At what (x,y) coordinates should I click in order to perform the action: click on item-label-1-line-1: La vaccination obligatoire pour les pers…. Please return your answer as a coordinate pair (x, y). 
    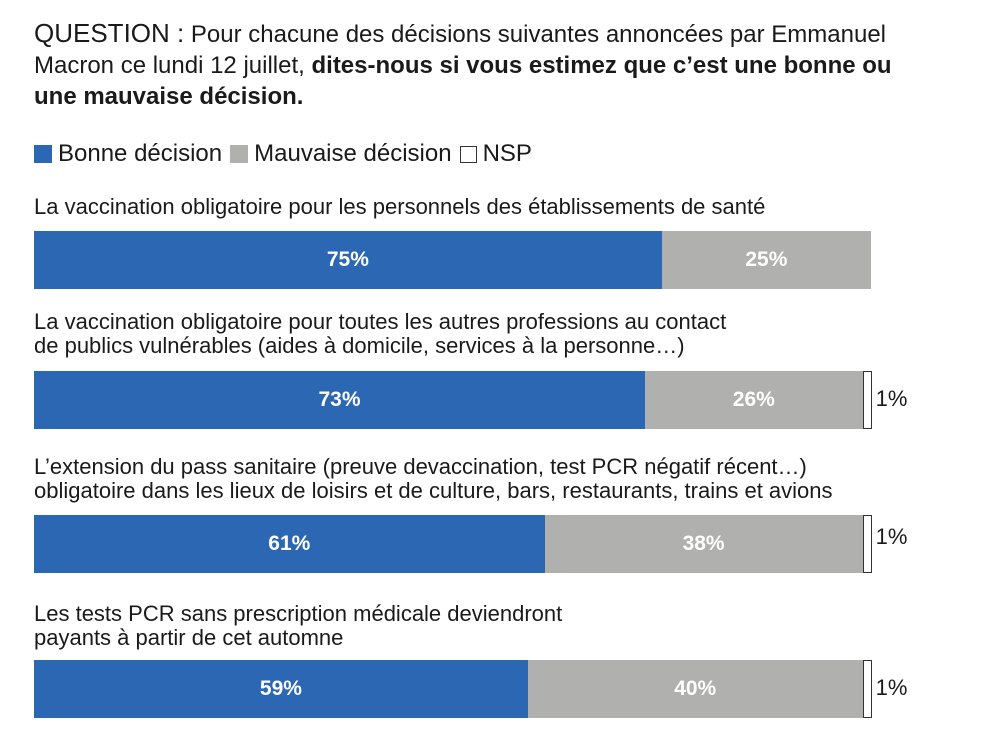
    Looking at the image, I should click on (400, 206).